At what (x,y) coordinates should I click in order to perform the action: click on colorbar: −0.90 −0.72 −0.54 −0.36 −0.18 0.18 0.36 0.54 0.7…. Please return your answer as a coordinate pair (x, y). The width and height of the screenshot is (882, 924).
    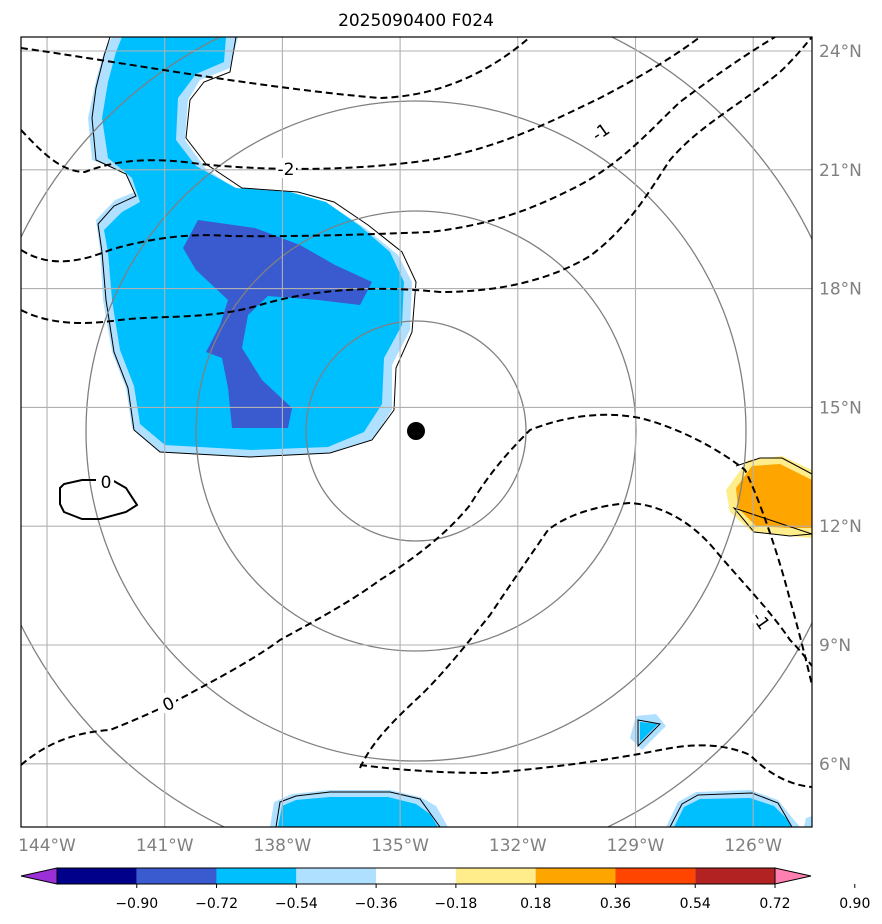
    Looking at the image, I should click on (445, 889).